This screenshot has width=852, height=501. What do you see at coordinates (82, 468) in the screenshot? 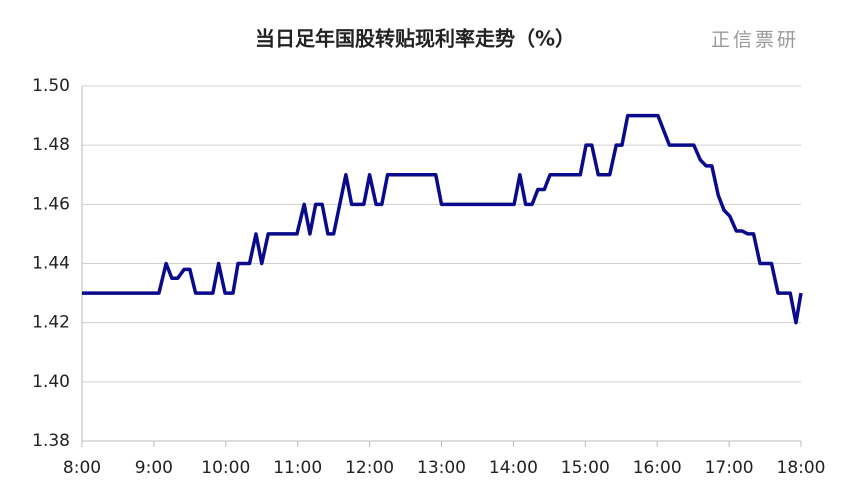
I see `x-tick-label: 8:00` at bounding box center [82, 468].